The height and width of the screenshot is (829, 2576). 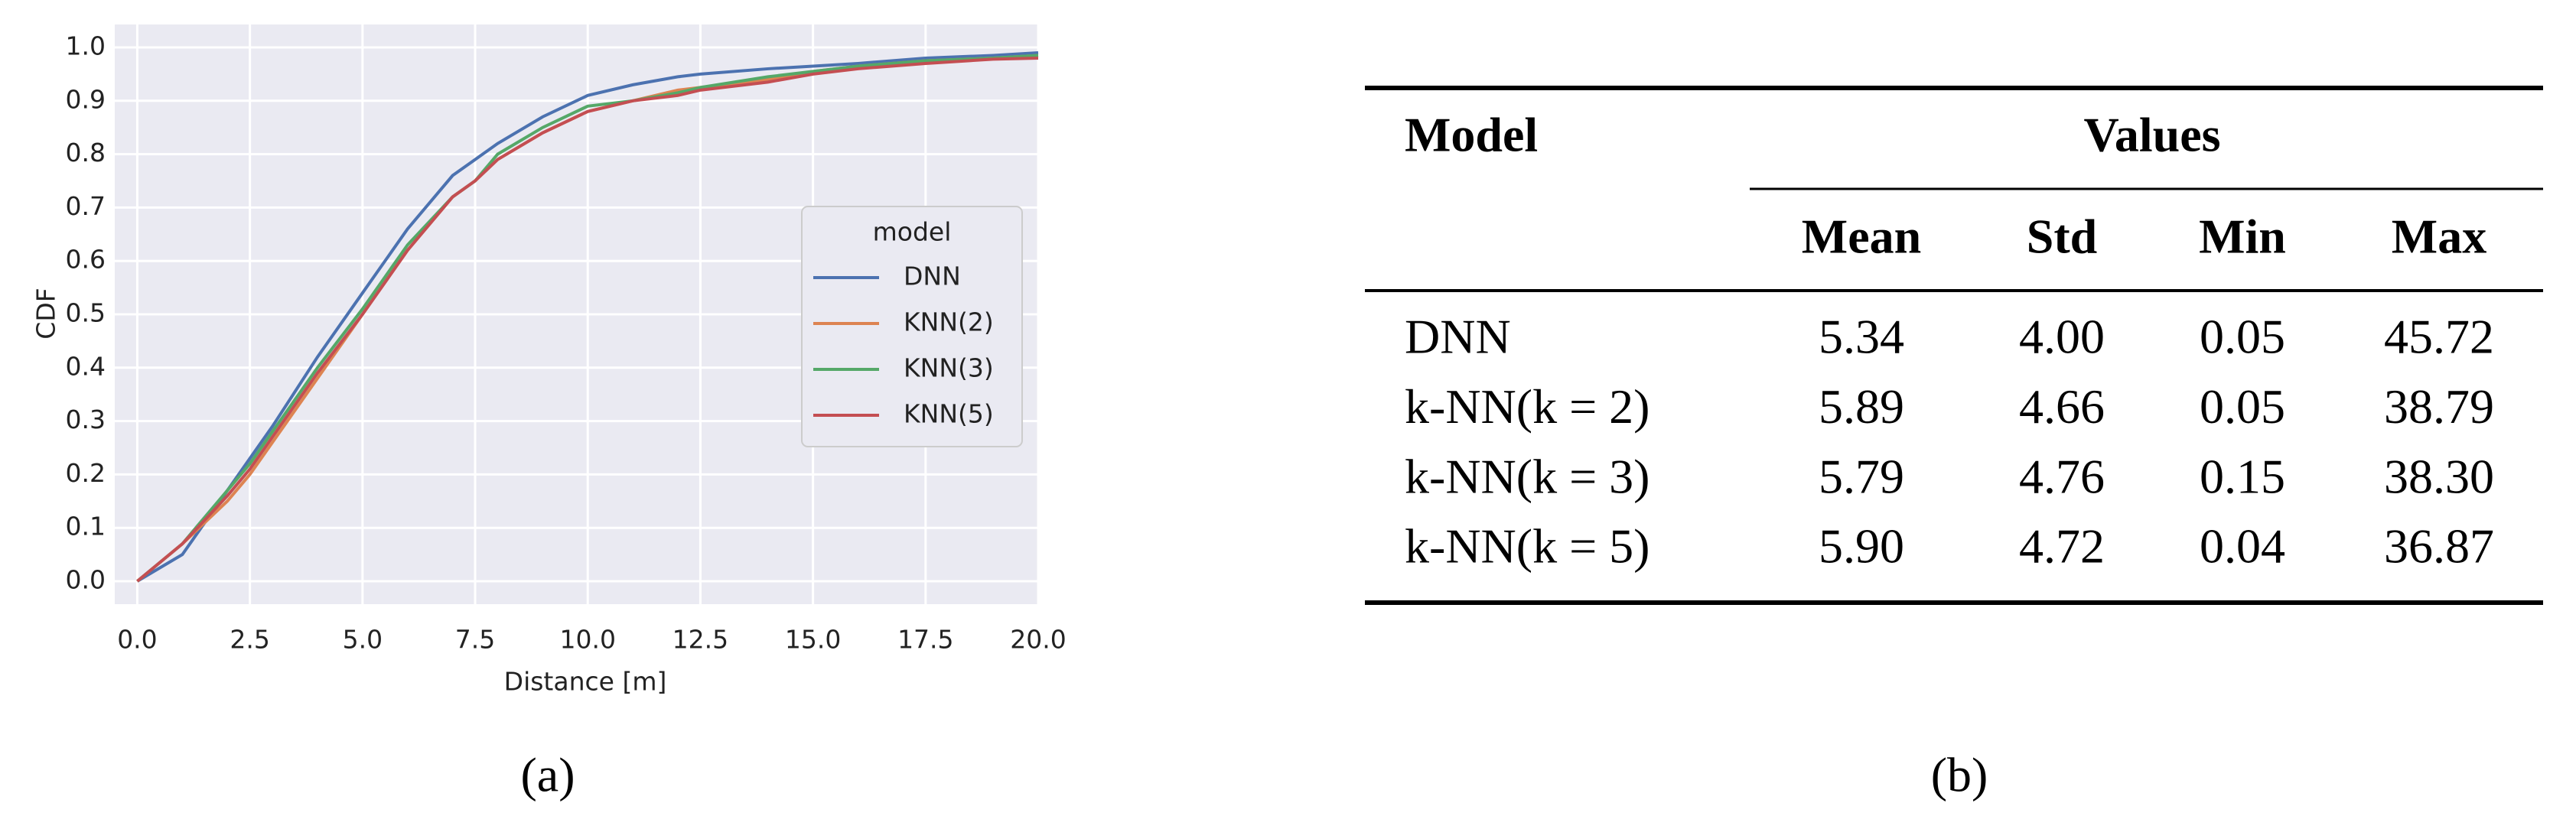 What do you see at coordinates (363, 640) in the screenshot?
I see `x-tick-label: 5.0` at bounding box center [363, 640].